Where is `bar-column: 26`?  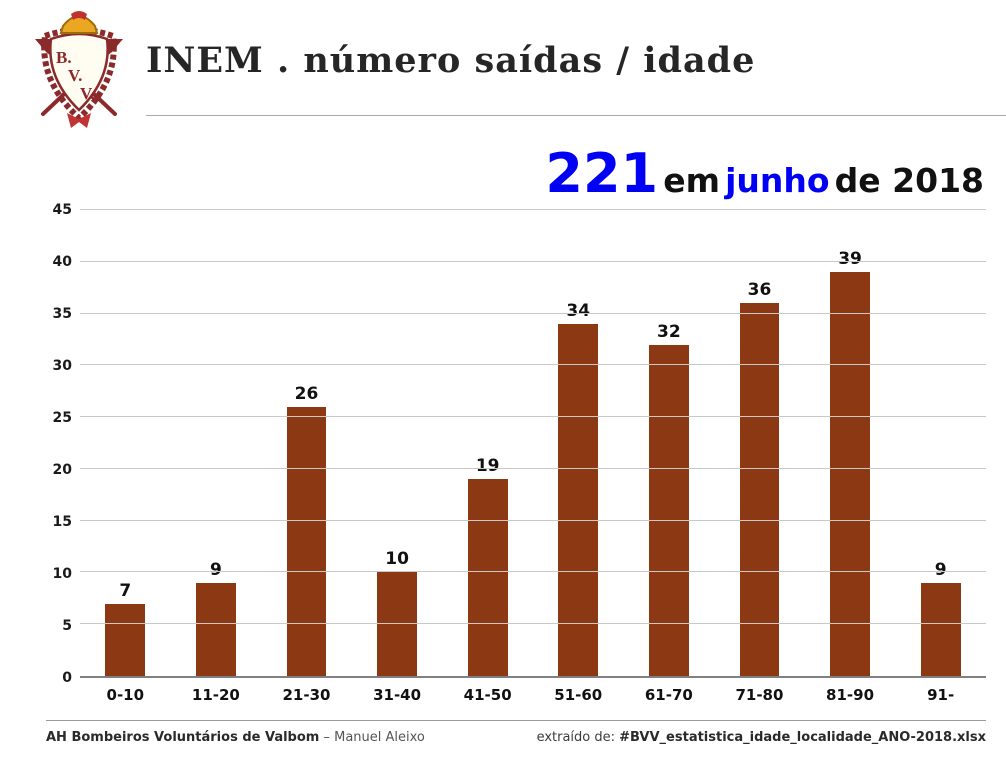
bar-column: 26 is located at coordinates (306, 443).